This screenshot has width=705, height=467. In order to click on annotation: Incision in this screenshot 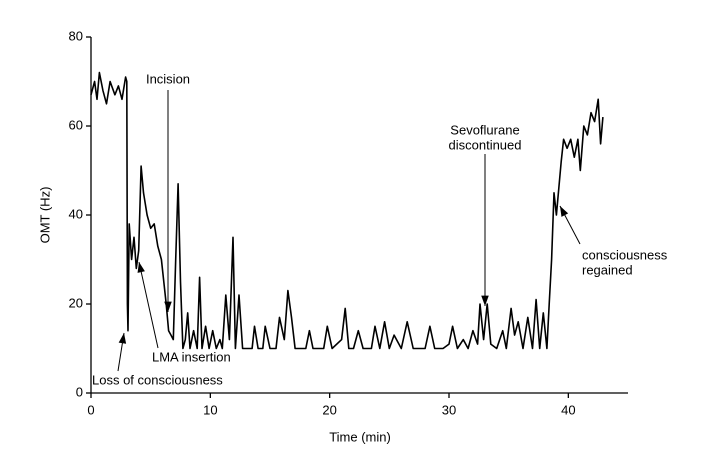, I will do `click(168, 78)`.